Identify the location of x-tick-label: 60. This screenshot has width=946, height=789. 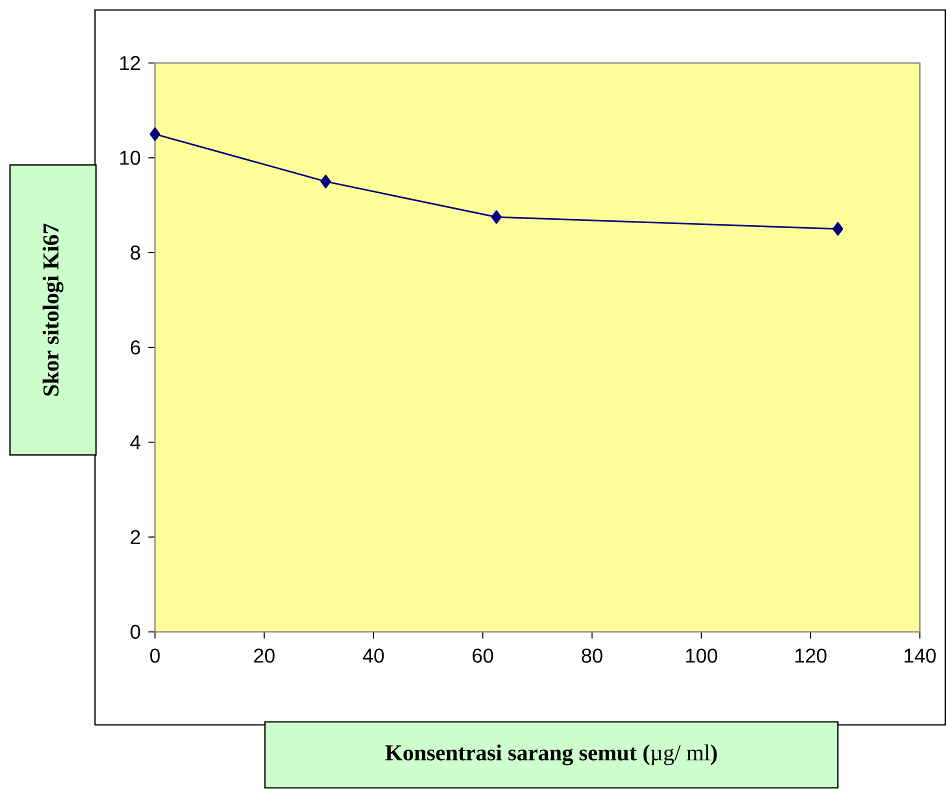
(483, 655).